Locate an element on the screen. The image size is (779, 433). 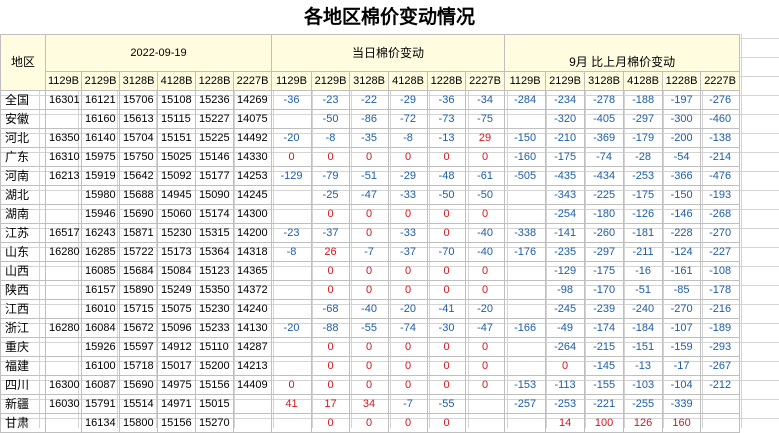
price-cell: 15715 is located at coordinates (138, 309).